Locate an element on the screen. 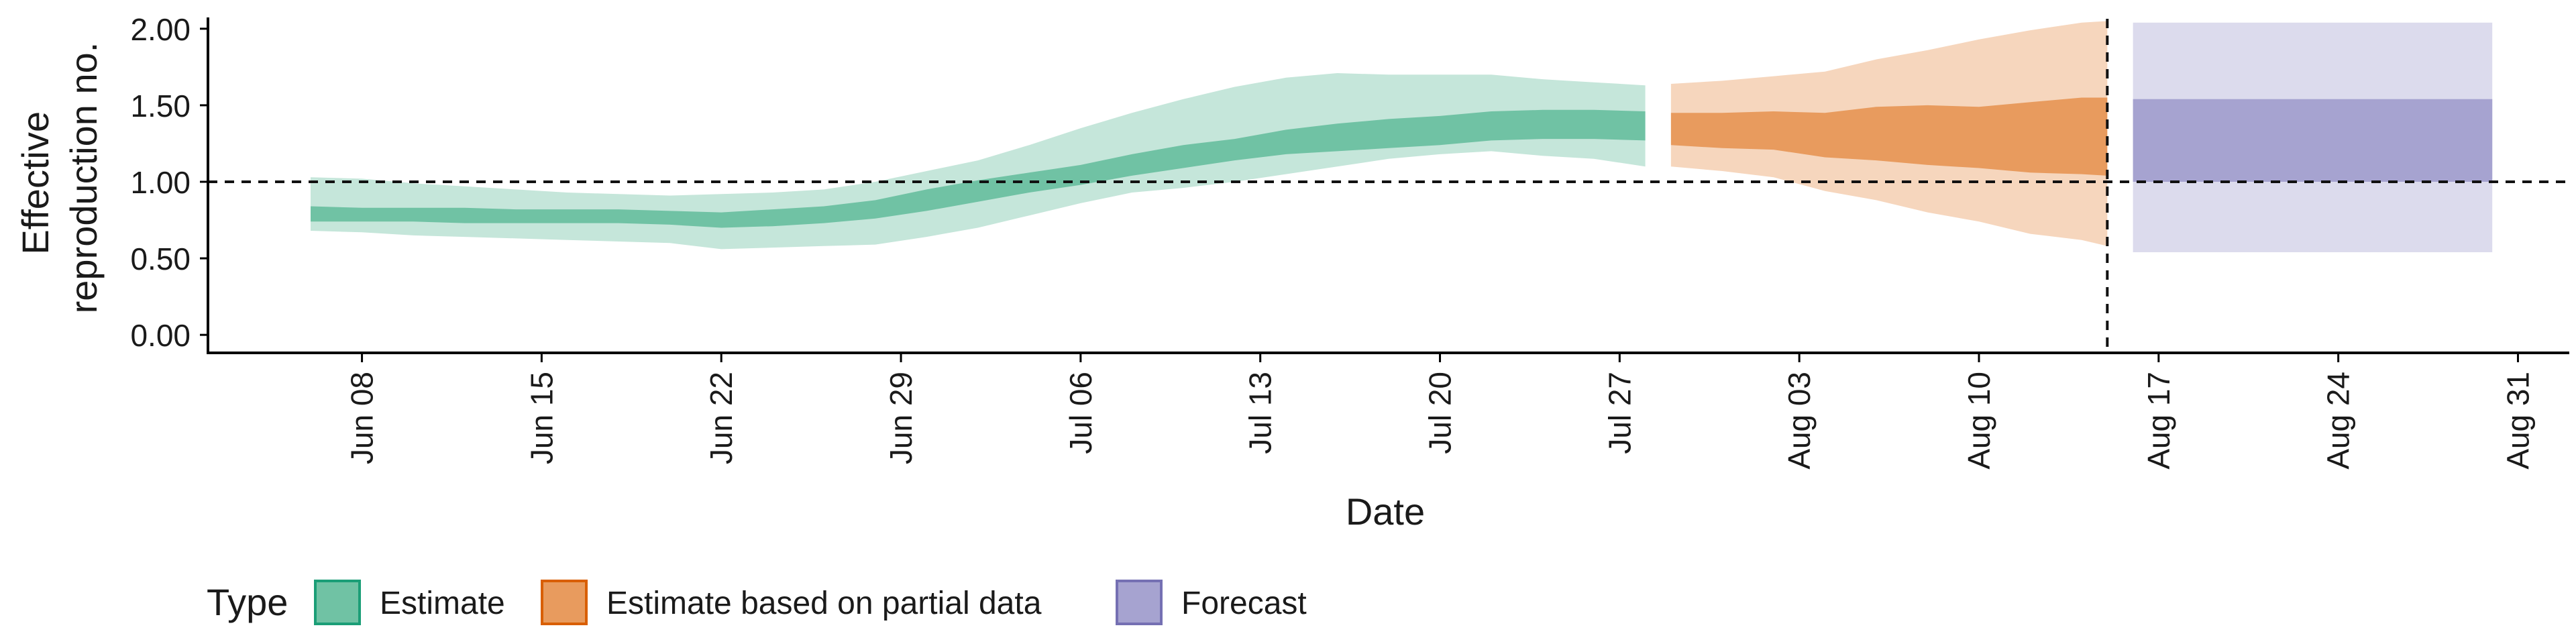  legend-key-estimate is located at coordinates (337, 602).